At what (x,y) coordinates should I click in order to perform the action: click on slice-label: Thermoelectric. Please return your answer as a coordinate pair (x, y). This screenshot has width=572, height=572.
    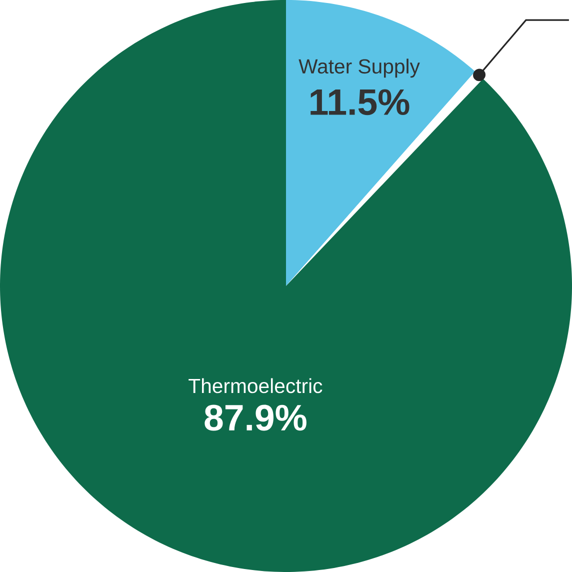
    Looking at the image, I should click on (255, 386).